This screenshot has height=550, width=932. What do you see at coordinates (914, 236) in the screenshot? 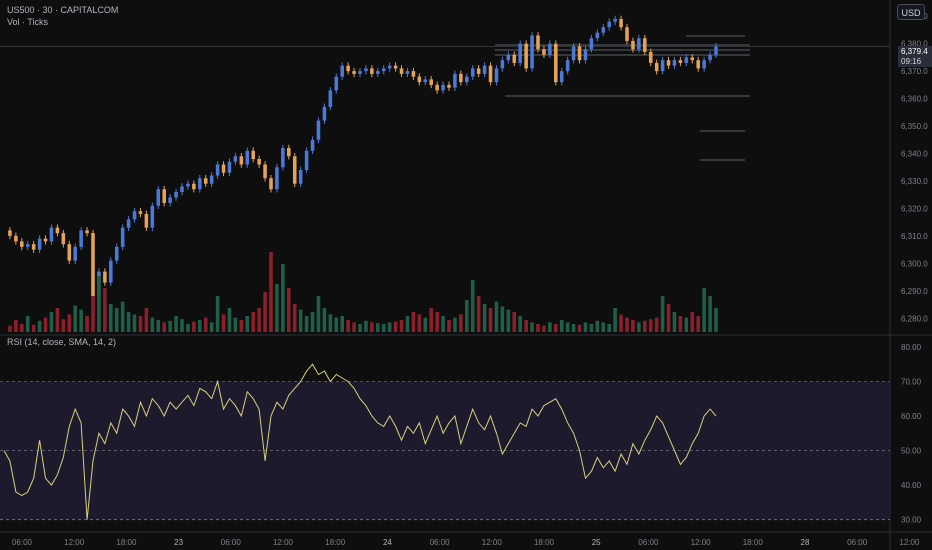
I see `price-tick-label: 6,310.0` at bounding box center [914, 236].